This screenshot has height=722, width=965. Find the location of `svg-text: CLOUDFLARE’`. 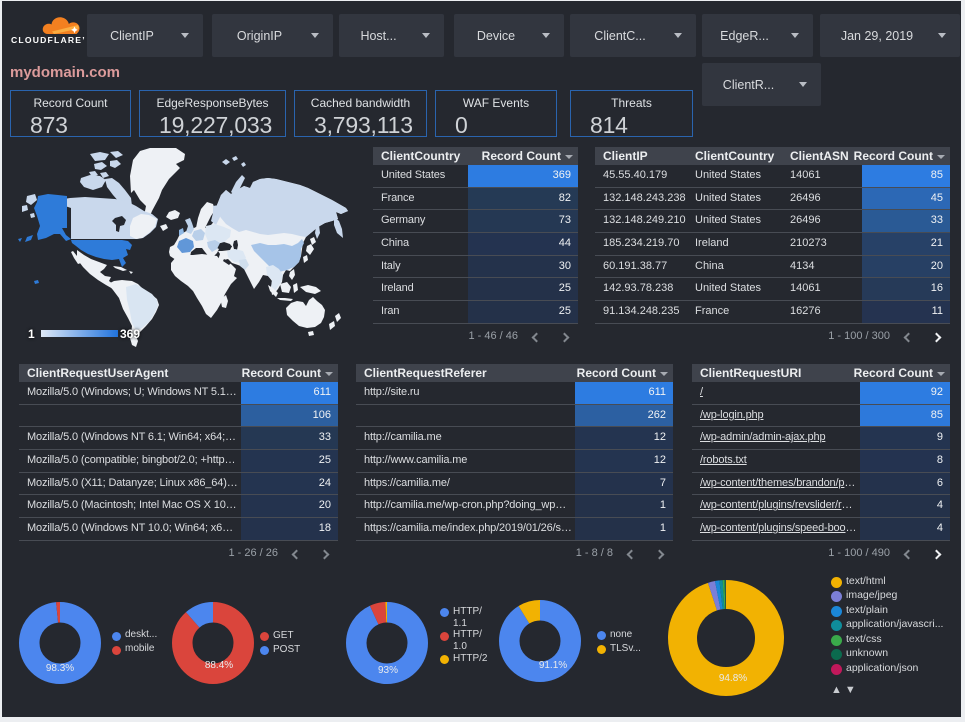

svg-text: CLOUDFLARE’ is located at coordinates (48, 40).